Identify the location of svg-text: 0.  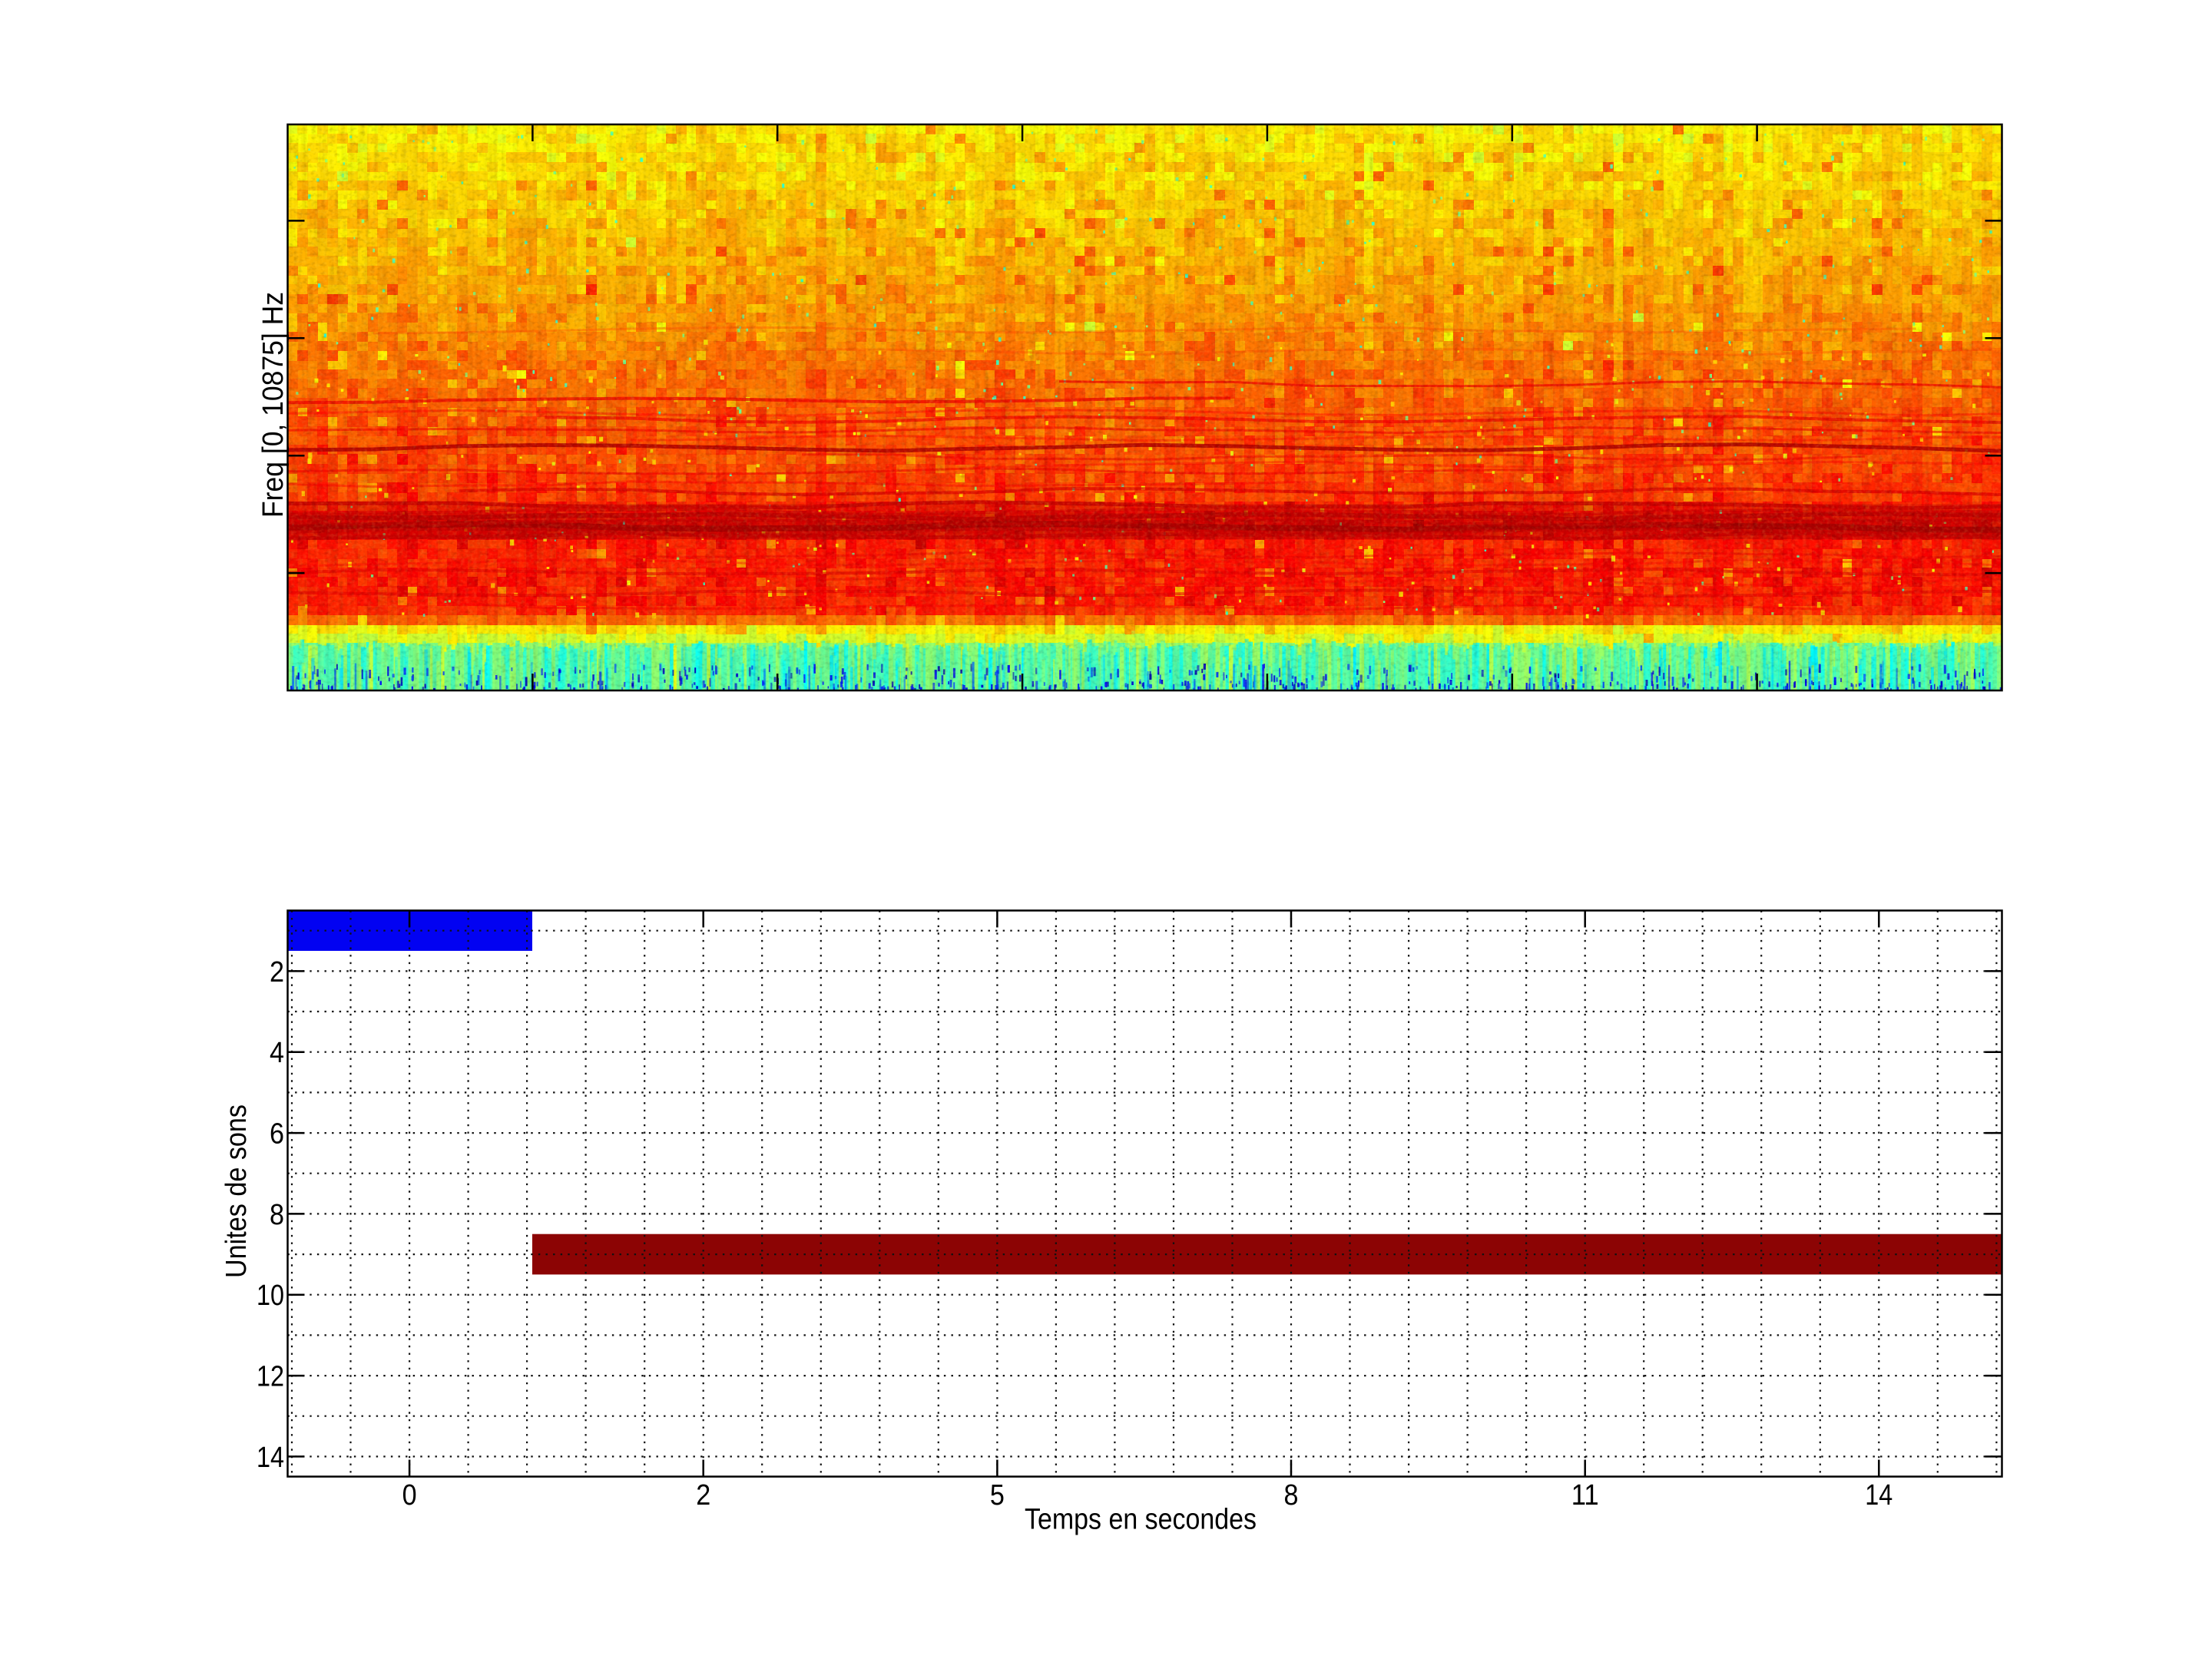
(410, 1495).